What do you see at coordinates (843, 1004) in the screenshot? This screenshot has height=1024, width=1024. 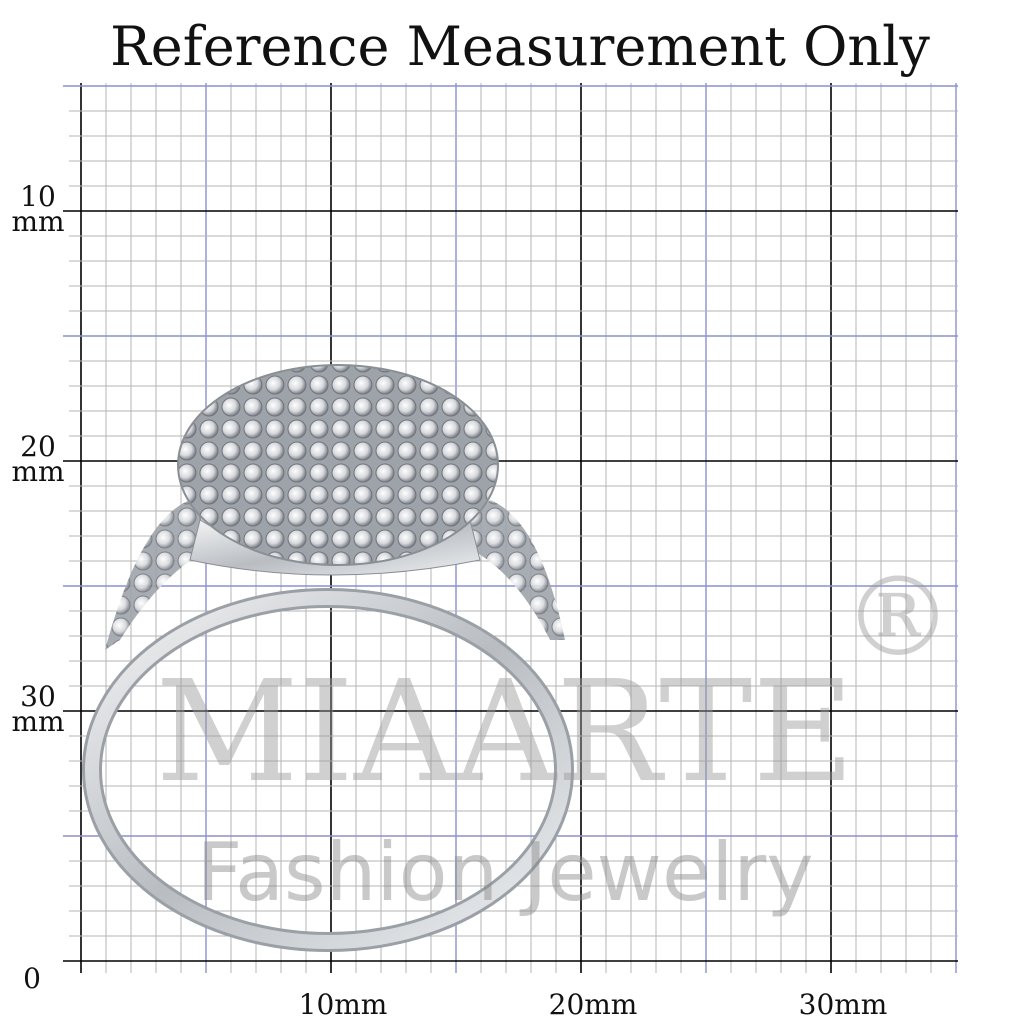 I see `x-label: 30mm` at bounding box center [843, 1004].